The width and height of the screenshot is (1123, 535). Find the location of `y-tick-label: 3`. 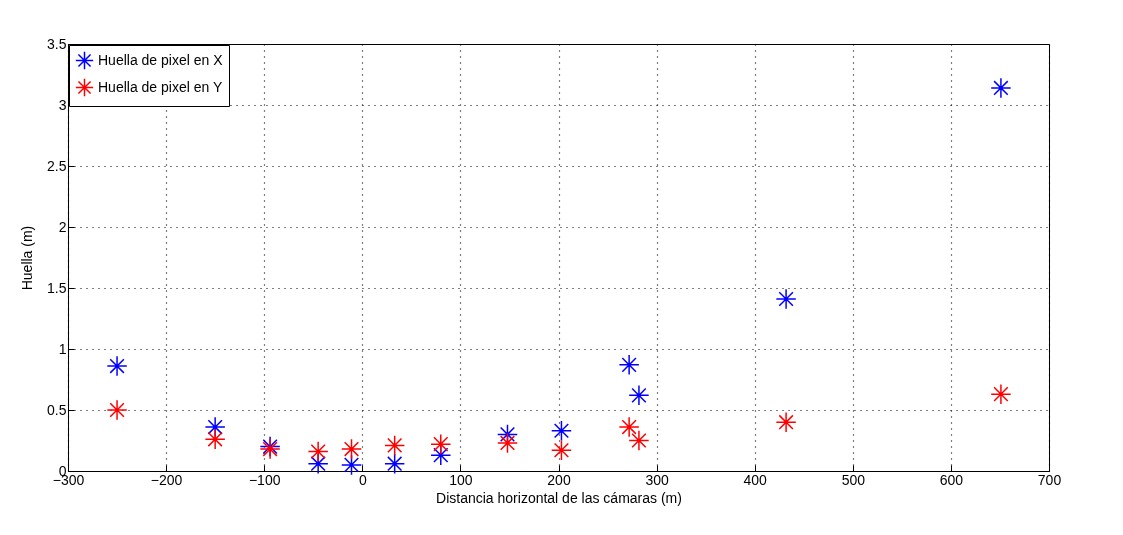

y-tick-label: 3 is located at coordinates (62, 104).